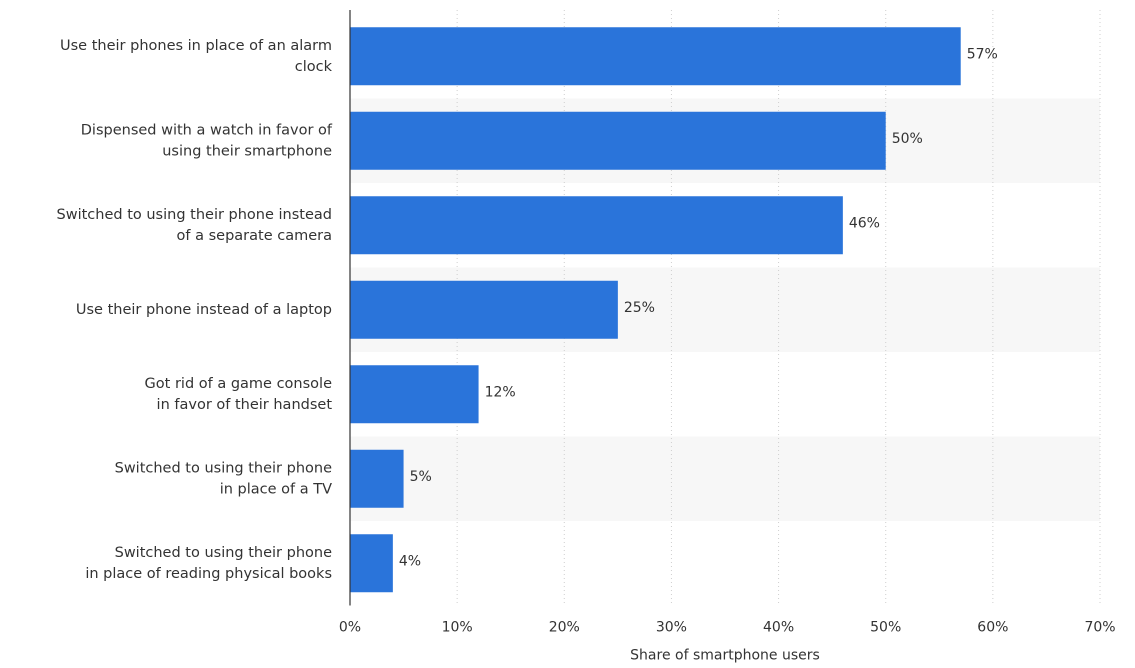 This screenshot has height=668, width=1135. Describe the element at coordinates (350, 628) in the screenshot. I see `x-tick-label: 0%` at that location.